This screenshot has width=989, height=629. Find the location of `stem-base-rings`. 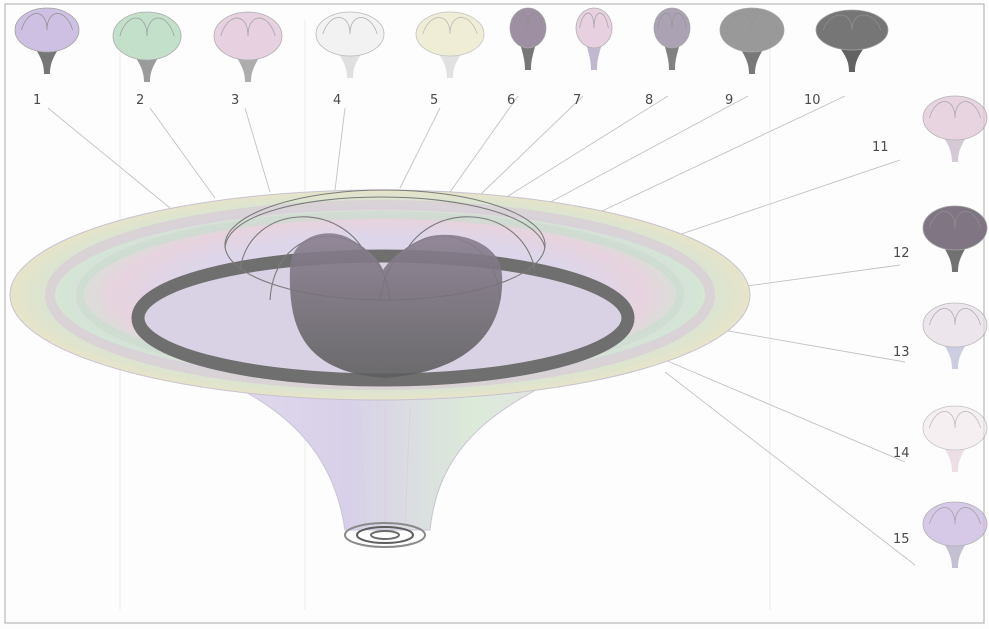

stem-base-rings is located at coordinates (385, 535).